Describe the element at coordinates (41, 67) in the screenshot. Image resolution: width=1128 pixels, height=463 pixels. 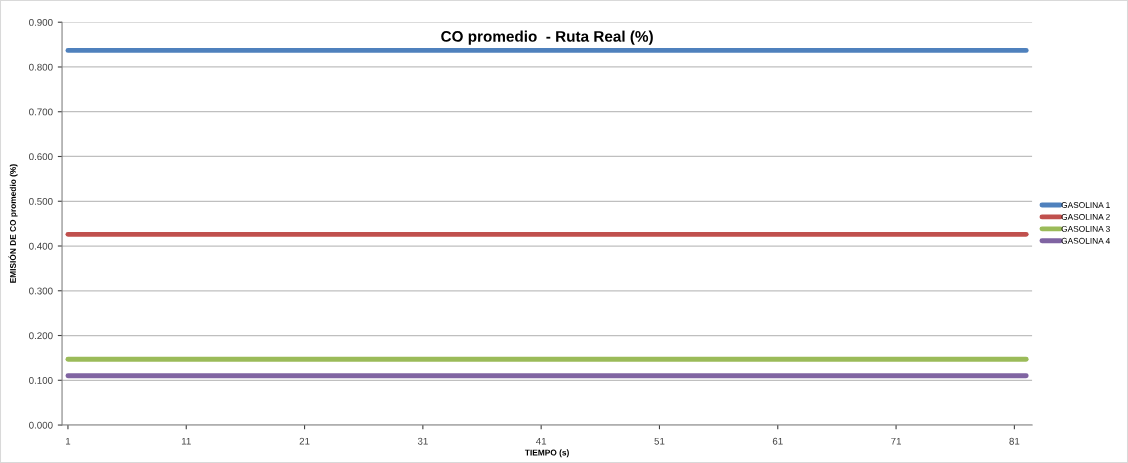
I see `y-tick-label: 0.800` at that location.